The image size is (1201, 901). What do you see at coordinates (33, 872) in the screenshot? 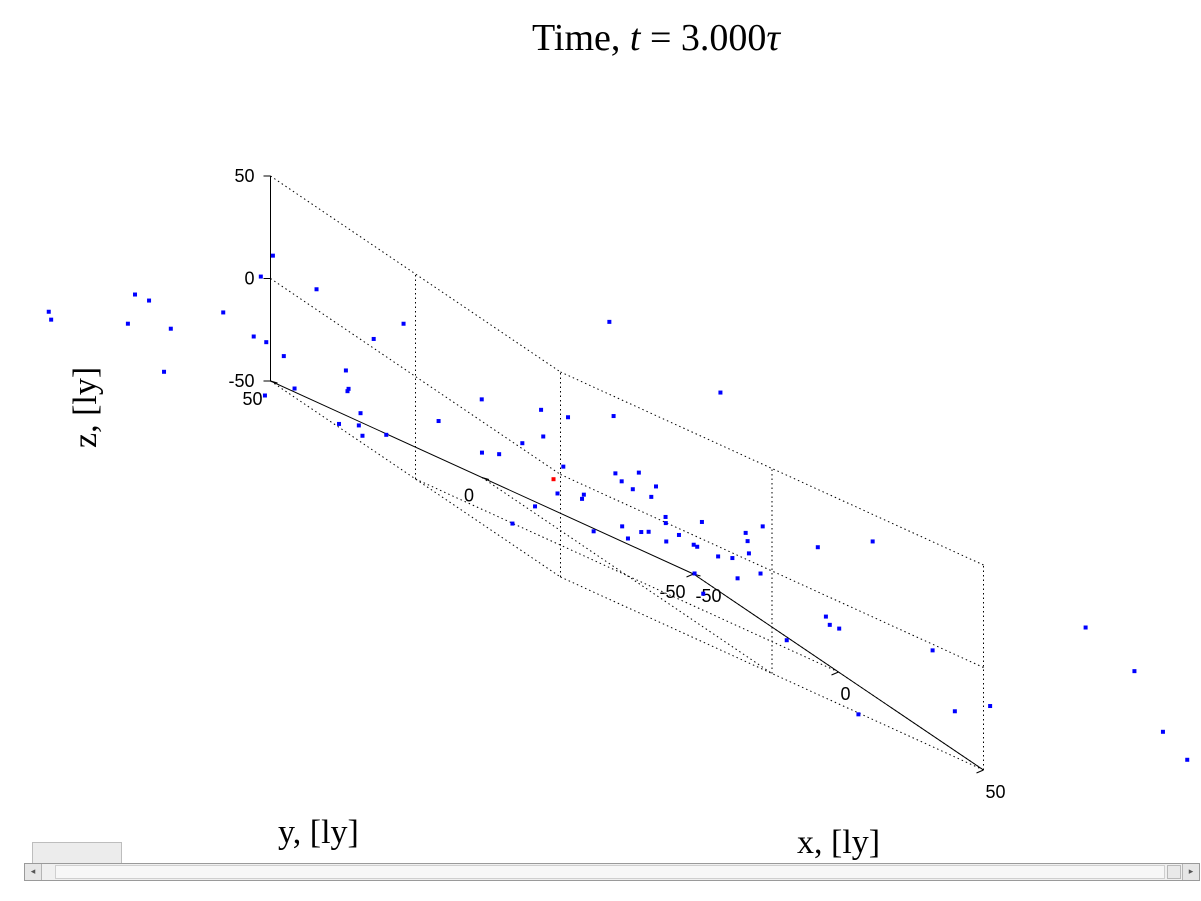
I see `scroll-left-arrow-icon: ◂` at bounding box center [33, 872].